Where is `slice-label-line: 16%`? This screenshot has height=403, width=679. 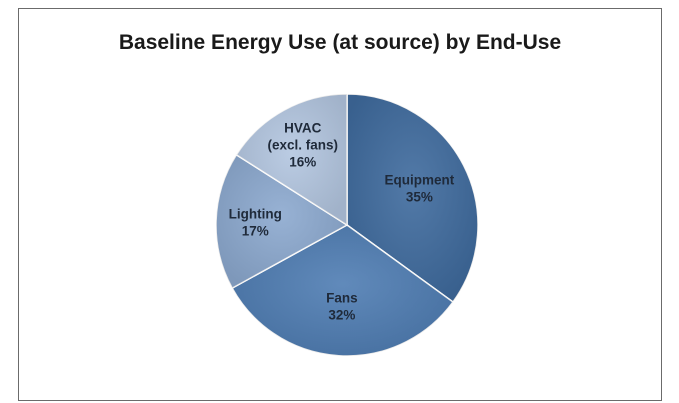
slice-label-line: 16% is located at coordinates (302, 162).